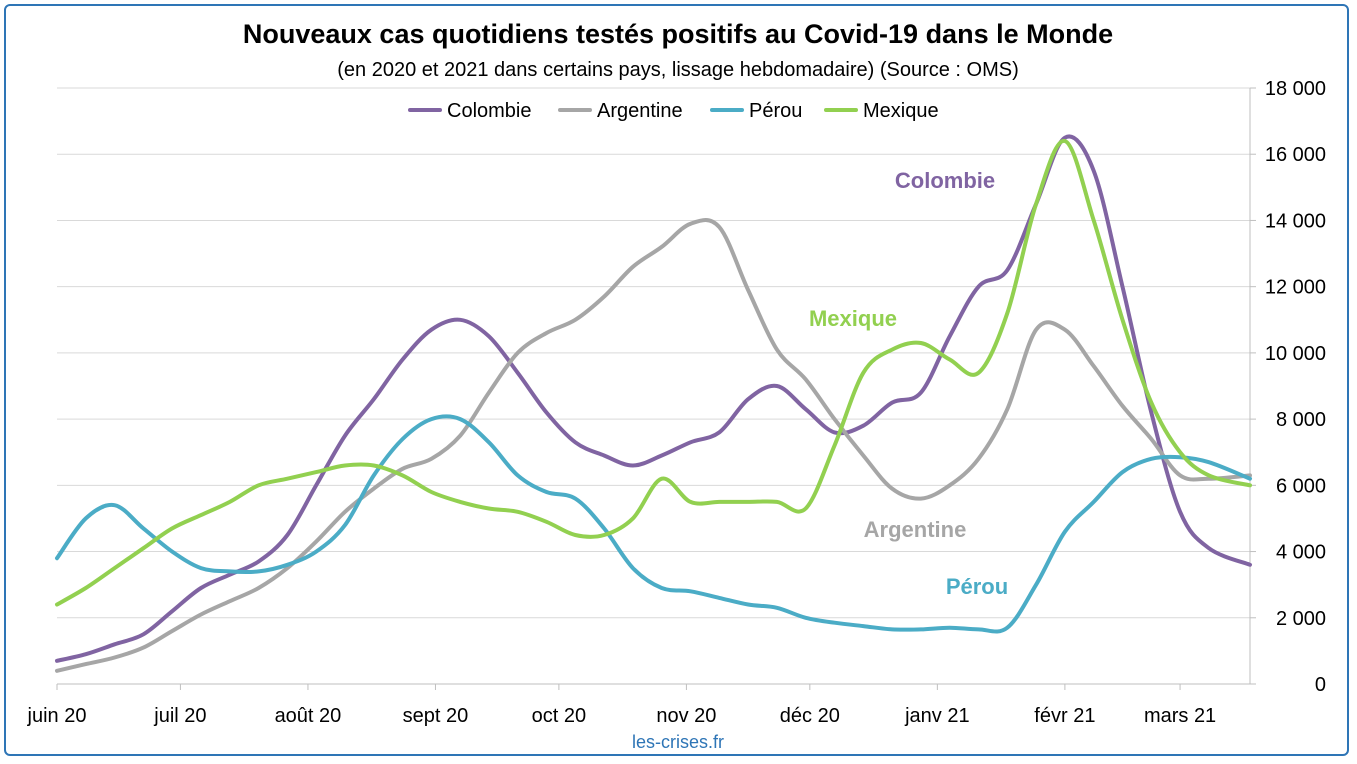 The width and height of the screenshot is (1357, 764). I want to click on x-tick-label: janv 21, so click(937, 716).